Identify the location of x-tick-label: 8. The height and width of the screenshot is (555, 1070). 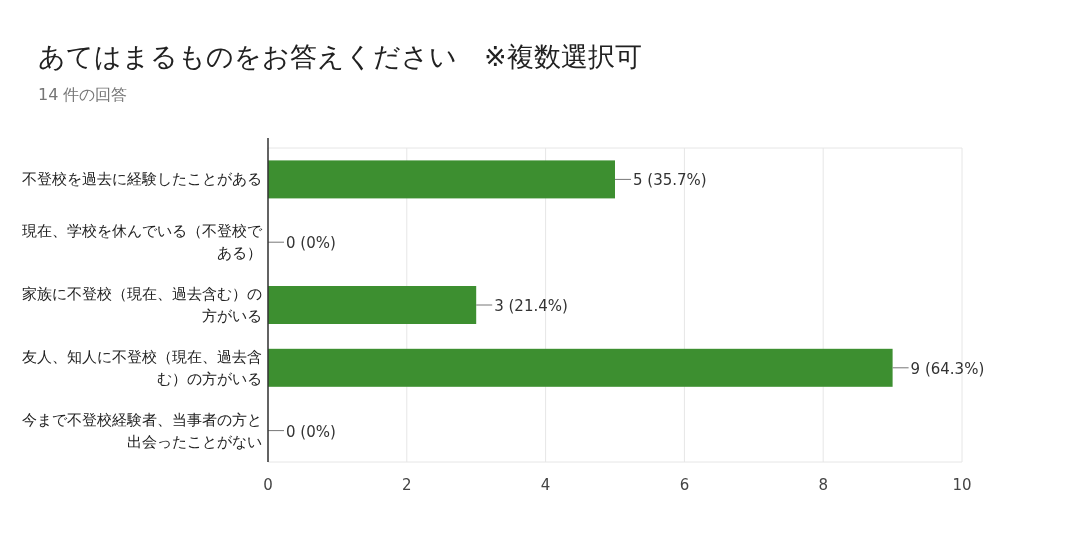
(823, 485).